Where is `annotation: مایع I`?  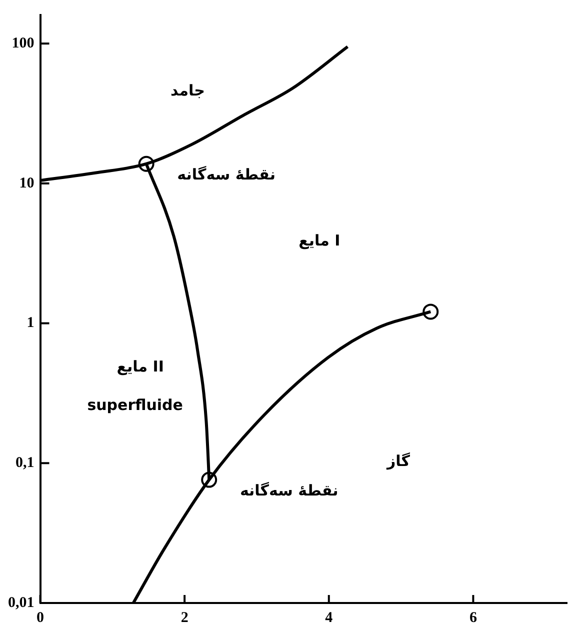
annotation: مایع I is located at coordinates (319, 240).